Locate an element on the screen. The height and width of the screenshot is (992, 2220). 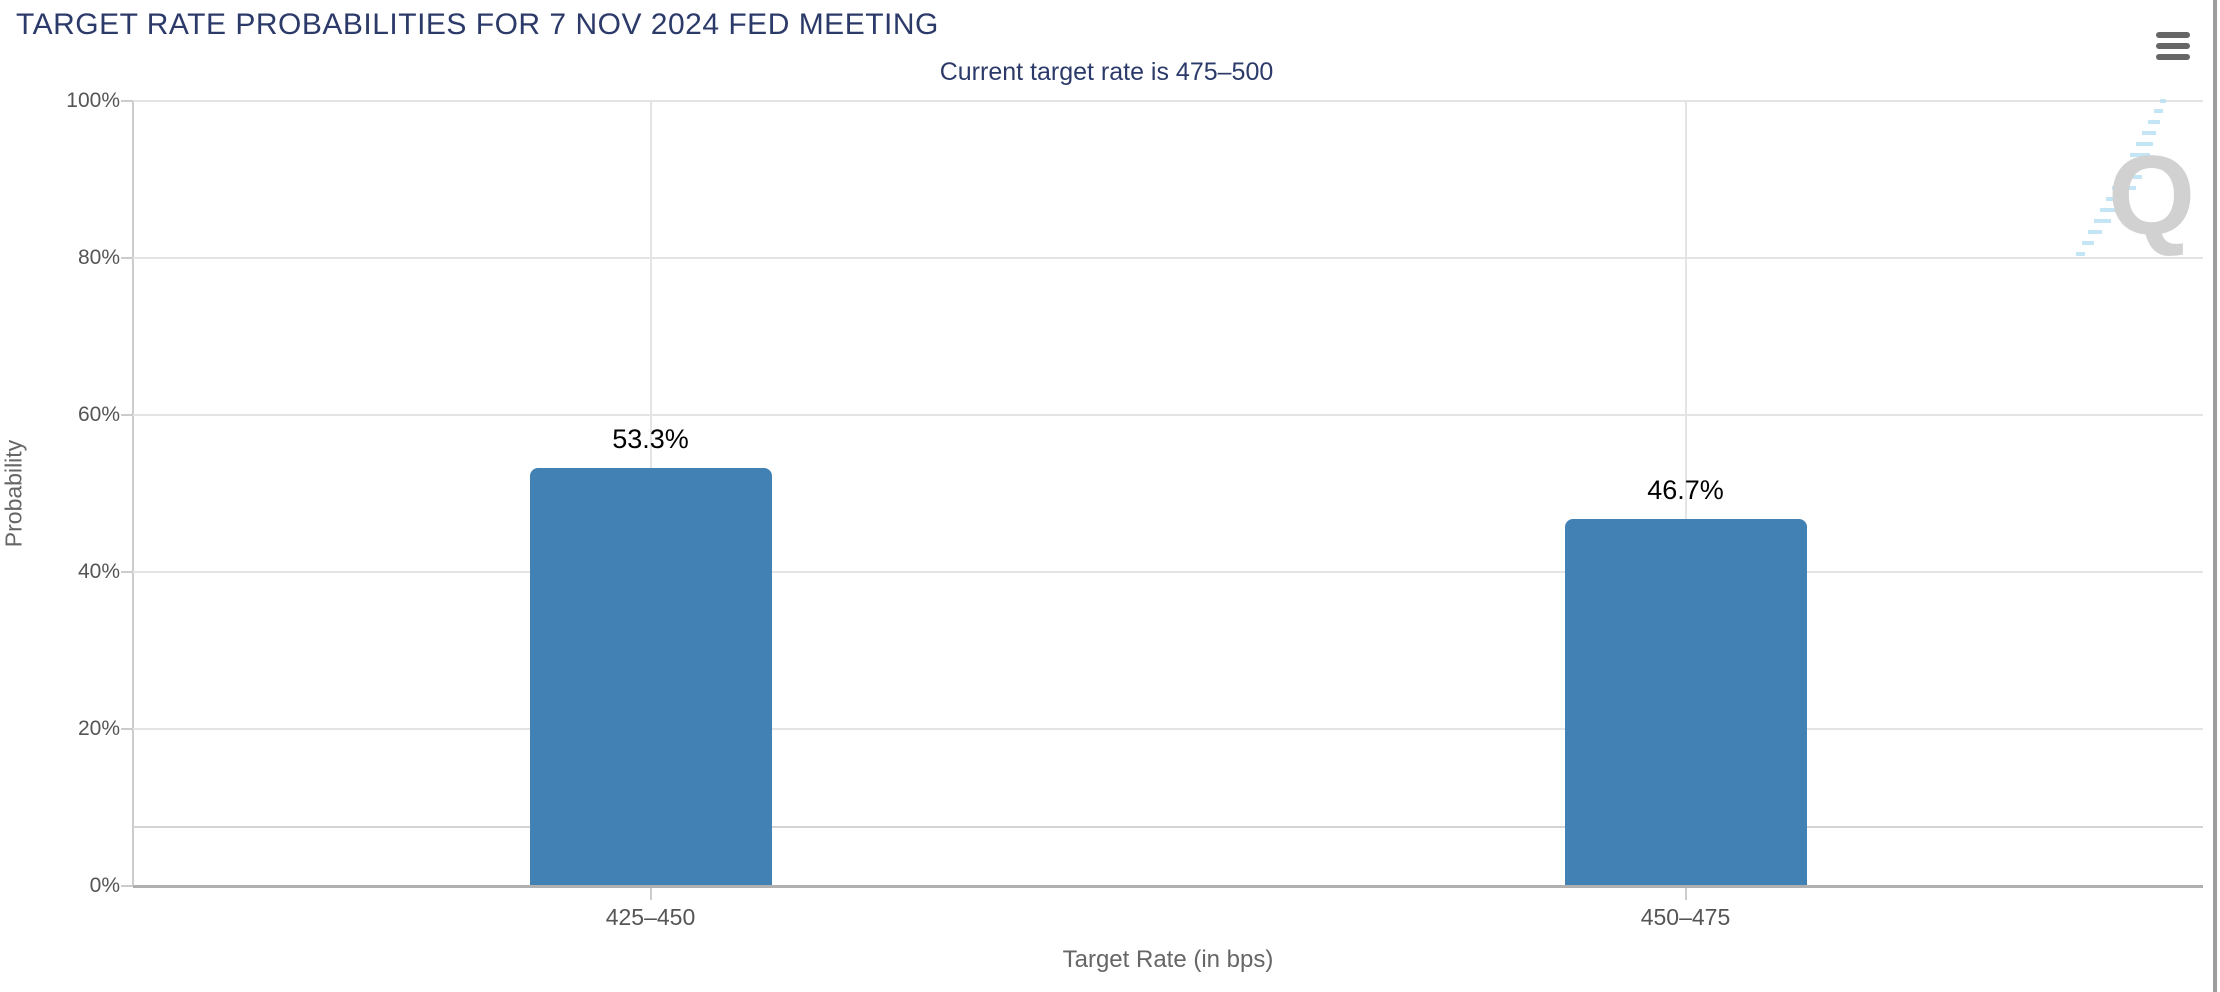
y-axis-title: Probability is located at coordinates (13, 493).